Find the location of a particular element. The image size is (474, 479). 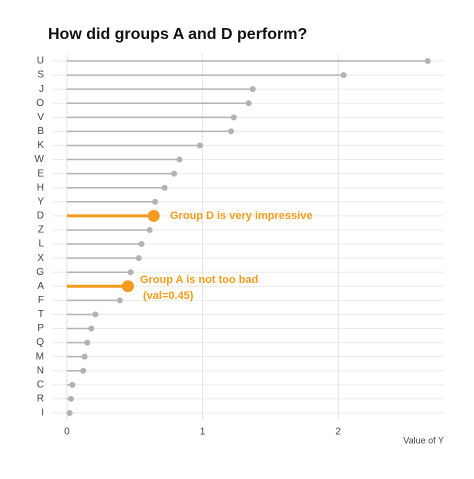

y-tick-label: H is located at coordinates (40, 187).